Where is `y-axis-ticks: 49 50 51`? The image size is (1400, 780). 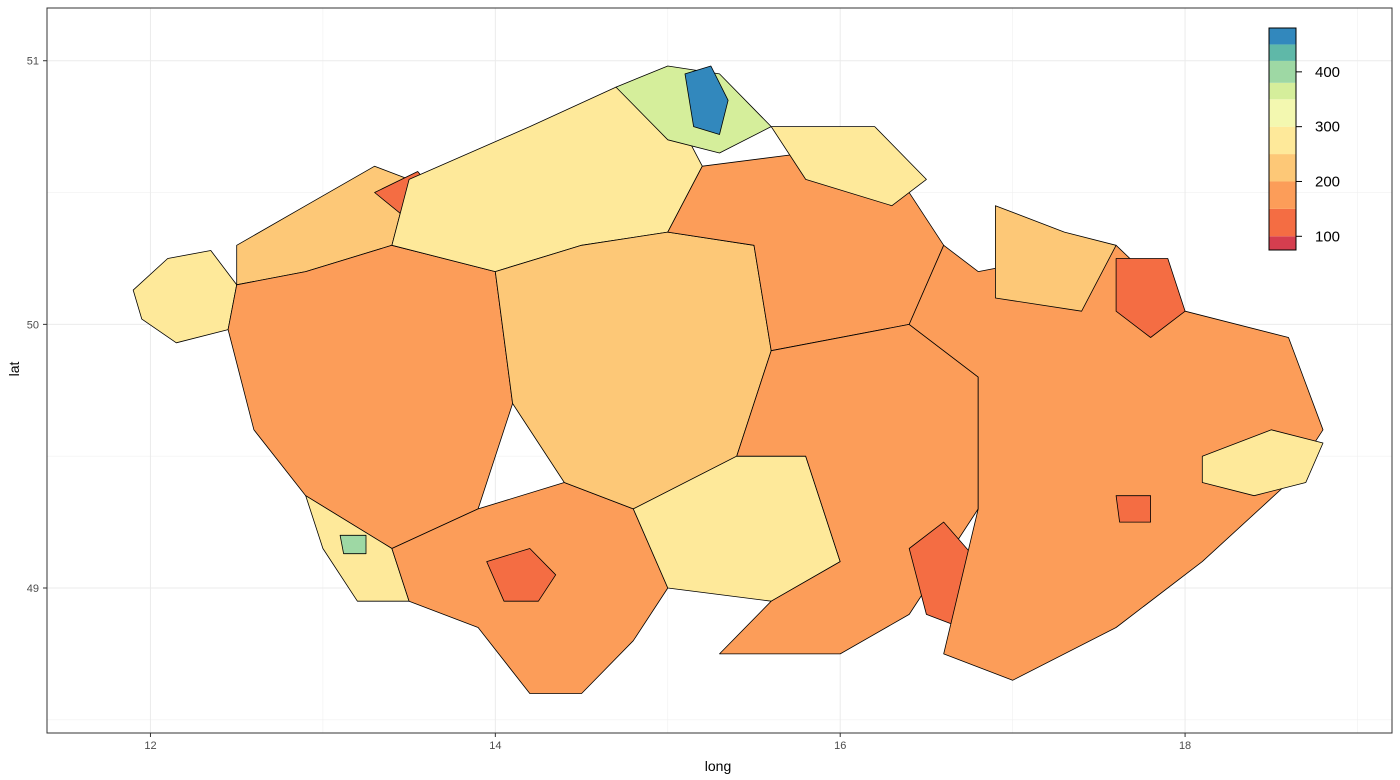
y-axis-ticks: 49 50 51 is located at coordinates (37, 325).